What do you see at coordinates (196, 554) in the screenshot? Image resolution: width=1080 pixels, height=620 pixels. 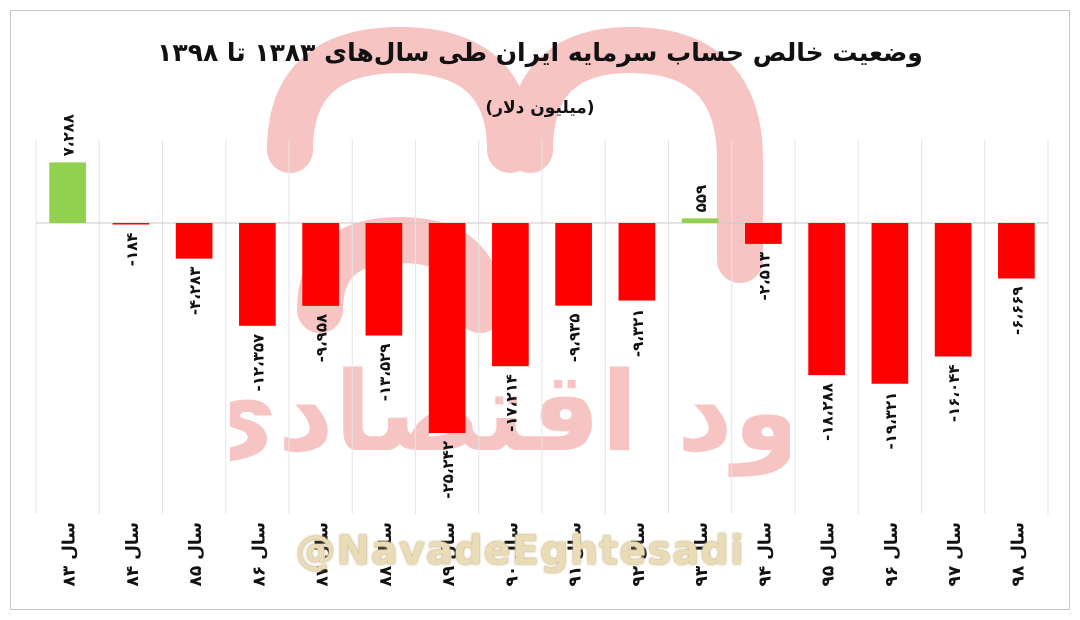 I see `category-label: سال ۸۵` at bounding box center [196, 554].